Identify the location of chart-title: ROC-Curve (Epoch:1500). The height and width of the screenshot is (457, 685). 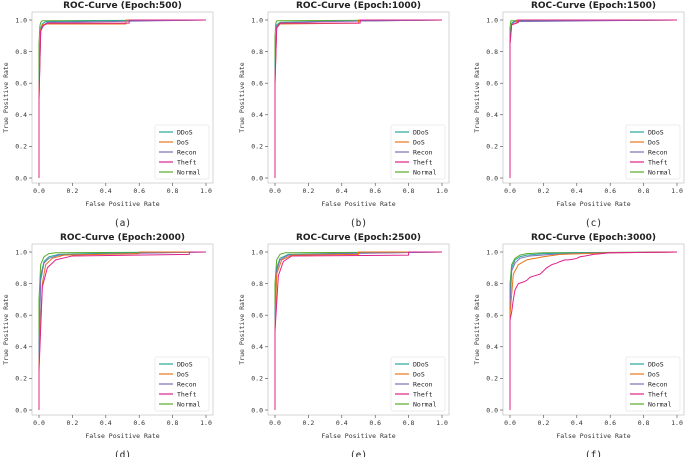
(593, 6).